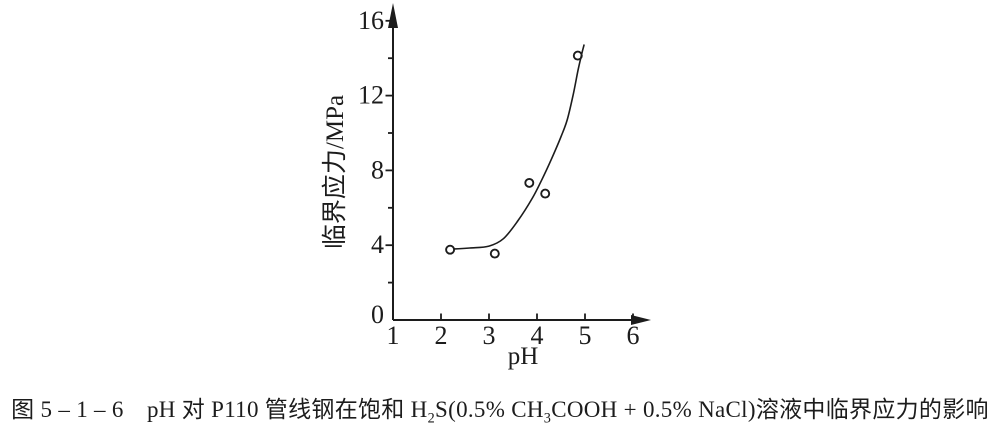 The height and width of the screenshot is (429, 1000). Describe the element at coordinates (431, 418) in the screenshot. I see `caption-subscript-1: 2` at that location.